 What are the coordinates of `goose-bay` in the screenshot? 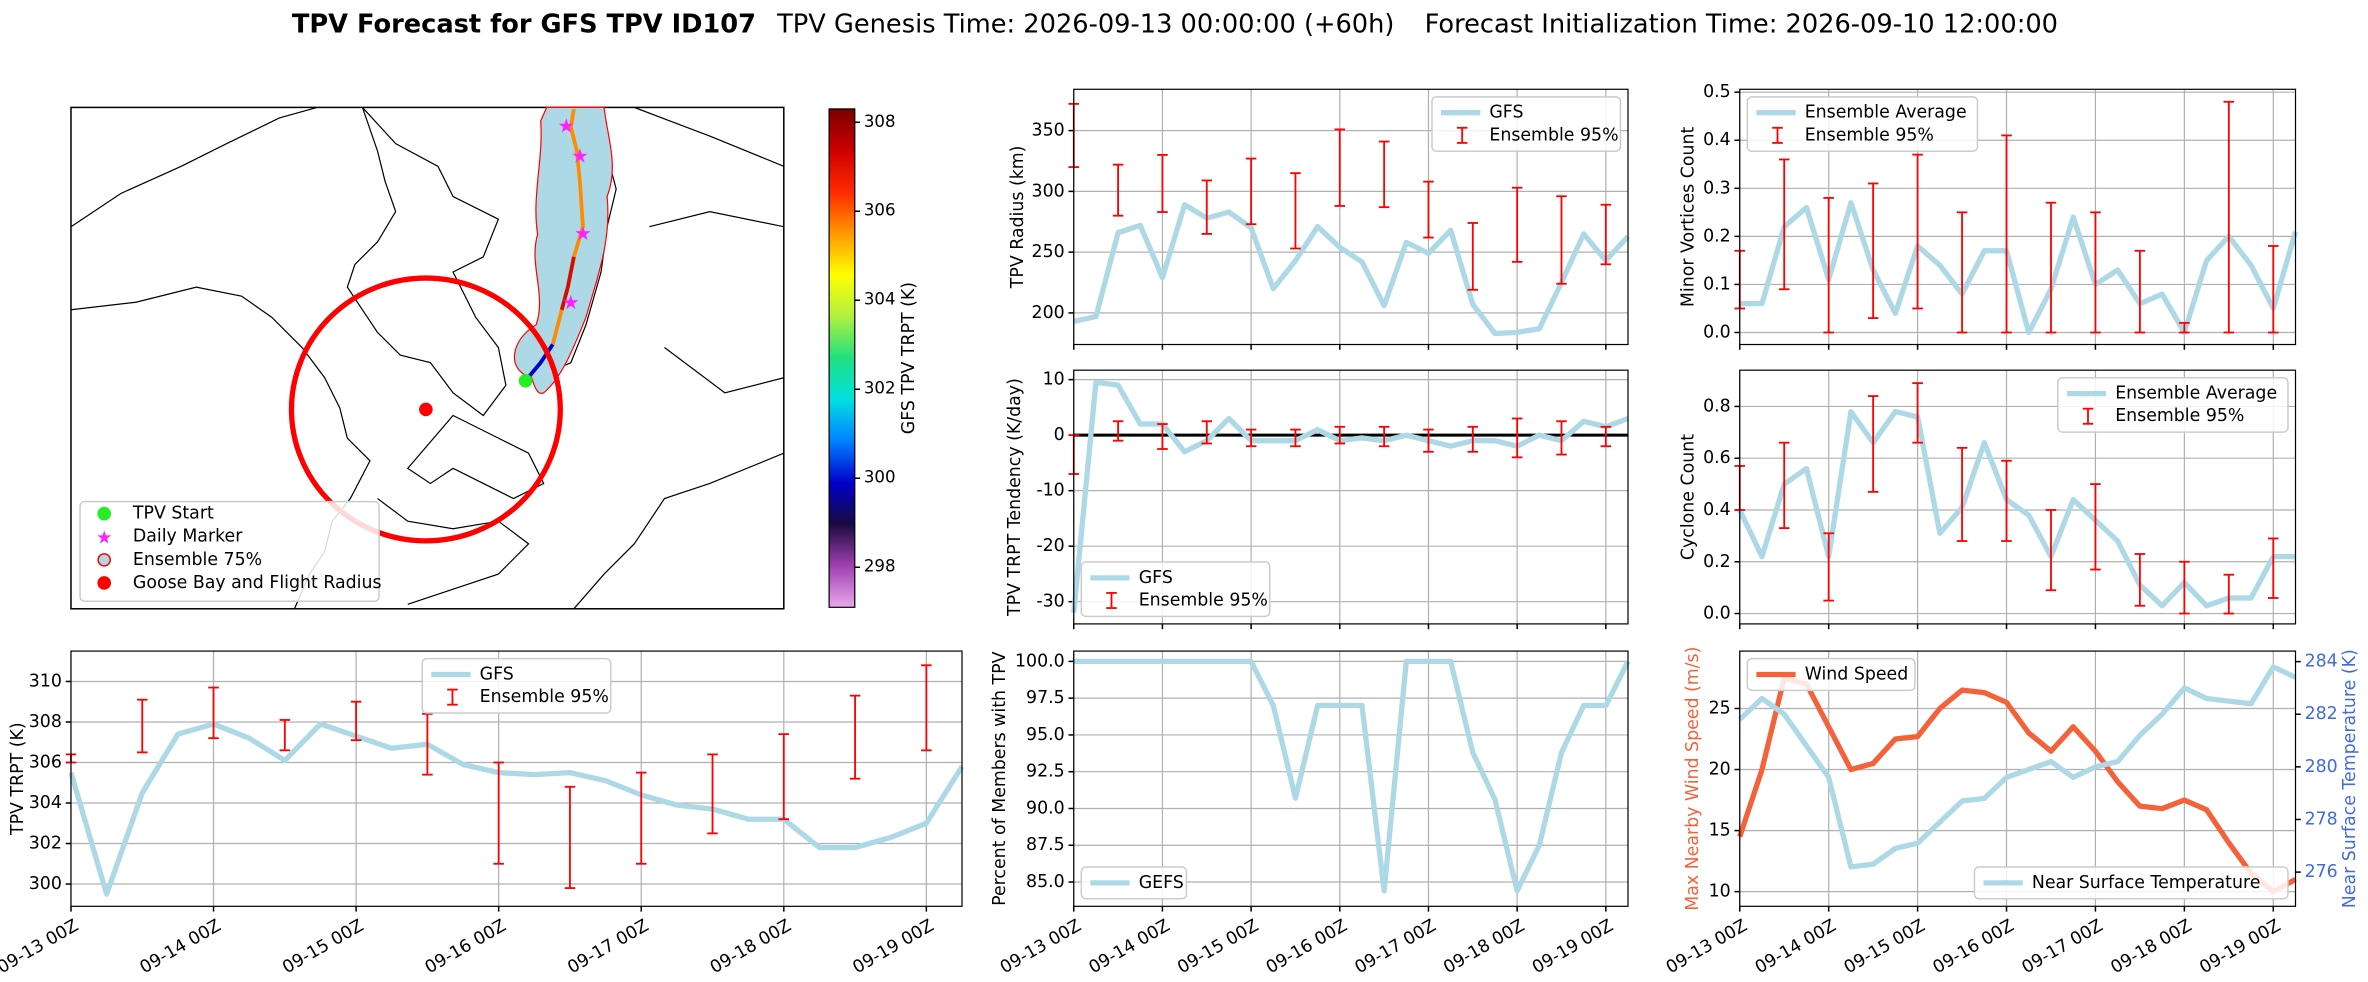 It's located at (426, 409).